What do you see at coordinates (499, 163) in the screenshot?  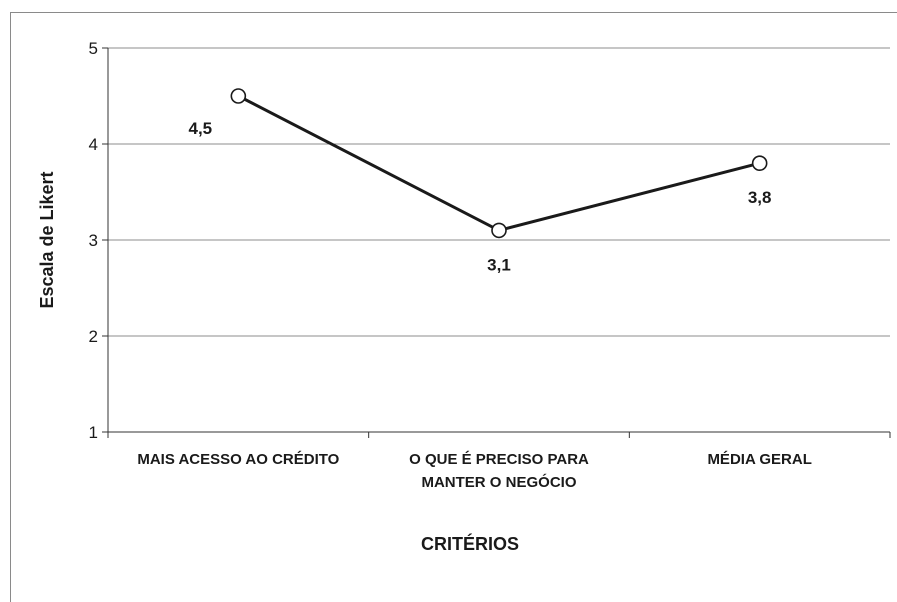 I see `series-line` at bounding box center [499, 163].